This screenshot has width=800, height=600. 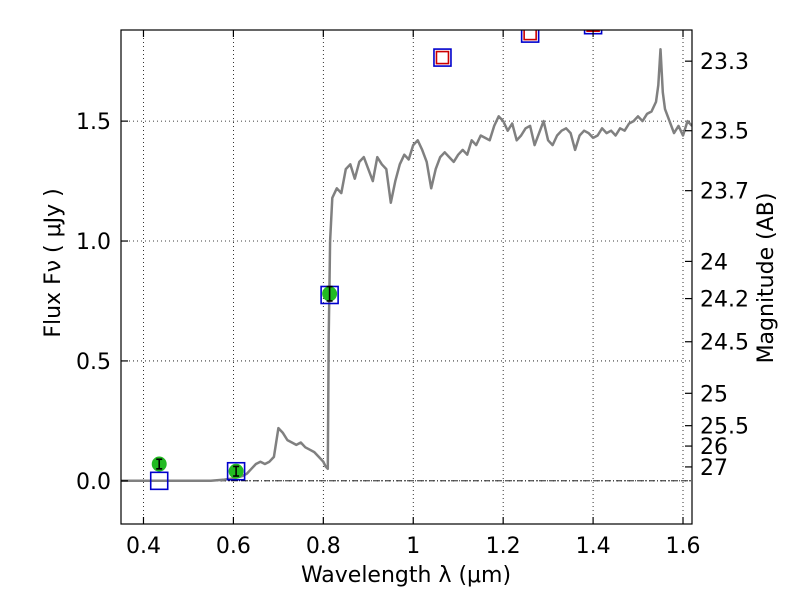 I want to click on x-tick-label: 1.4, so click(x=593, y=546).